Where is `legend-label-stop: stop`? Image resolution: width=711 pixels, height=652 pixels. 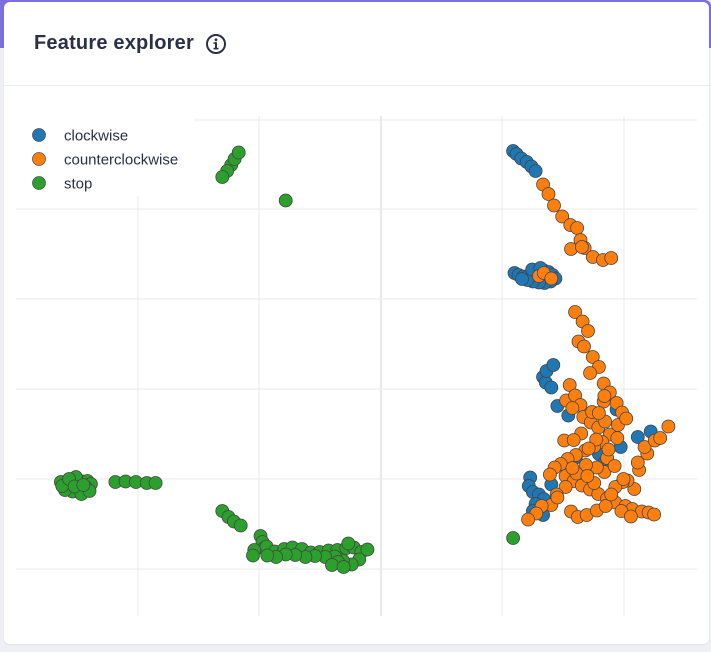 legend-label-stop: stop is located at coordinates (78, 184).